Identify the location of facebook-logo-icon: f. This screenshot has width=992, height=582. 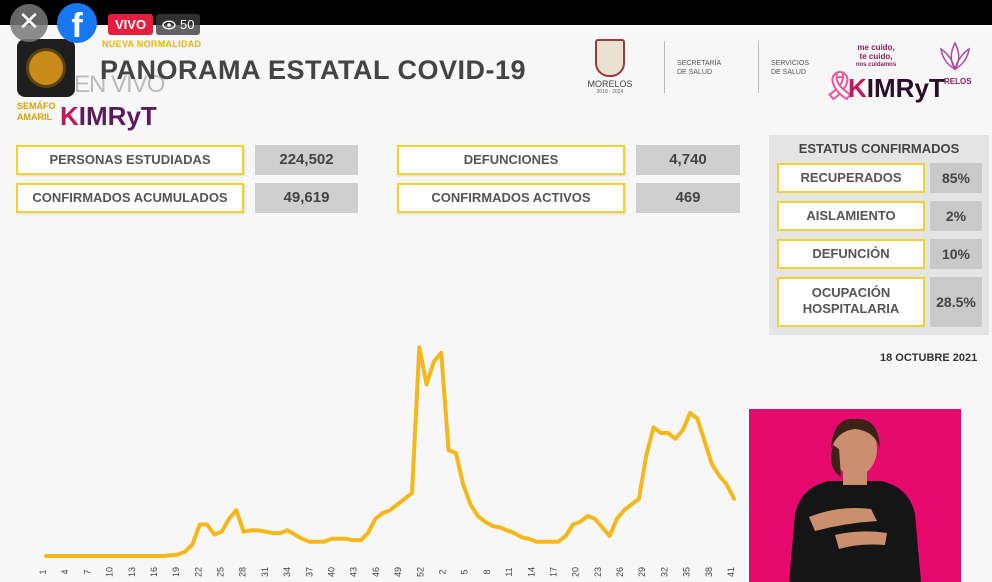
(77, 23).